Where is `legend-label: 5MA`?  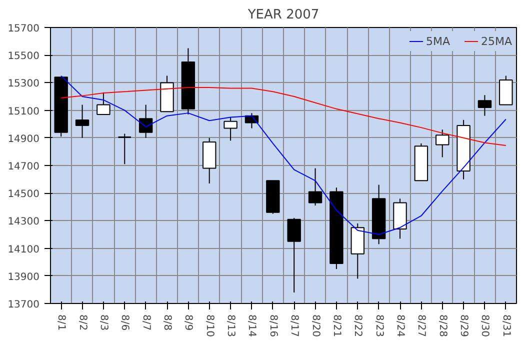
legend-label: 5MA is located at coordinates (438, 41).